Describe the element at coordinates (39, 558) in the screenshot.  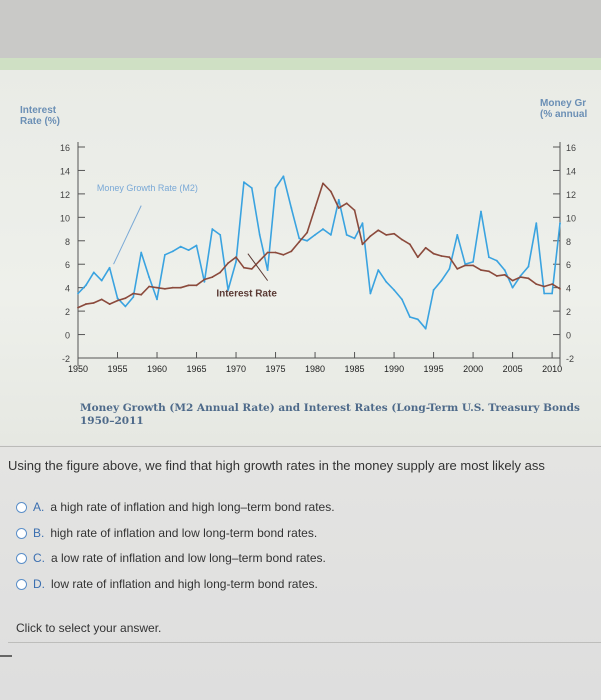
I see `option-c-letter: C.` at that location.